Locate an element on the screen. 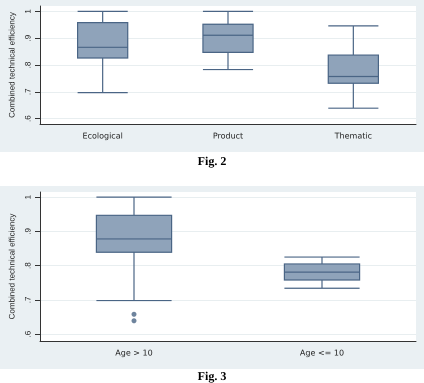 The height and width of the screenshot is (383, 424). caption: Fig. 3 is located at coordinates (212, 376).